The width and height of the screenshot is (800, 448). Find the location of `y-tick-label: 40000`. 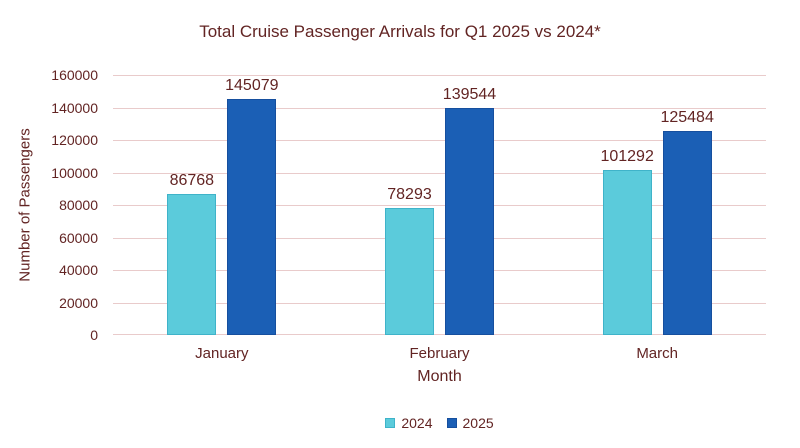

y-tick-label: 40000 is located at coordinates (78, 270).